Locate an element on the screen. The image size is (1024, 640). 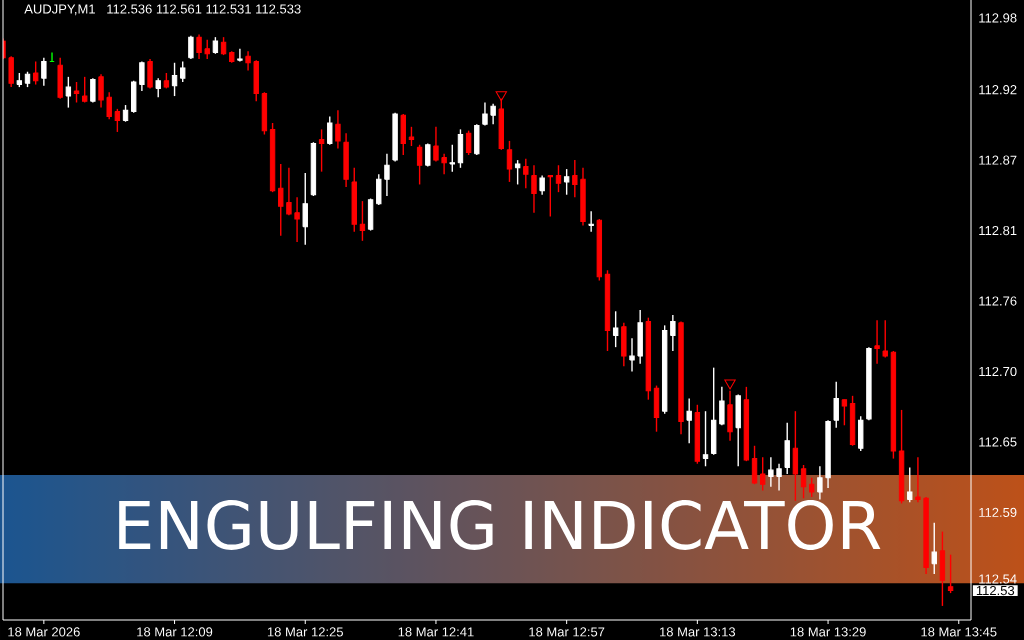
text: 112.53 is located at coordinates (995, 590).